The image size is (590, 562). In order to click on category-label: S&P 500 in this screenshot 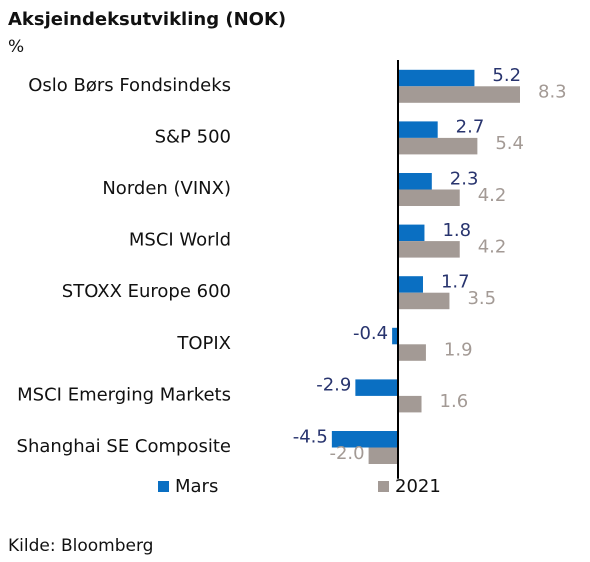, I will do `click(193, 136)`.